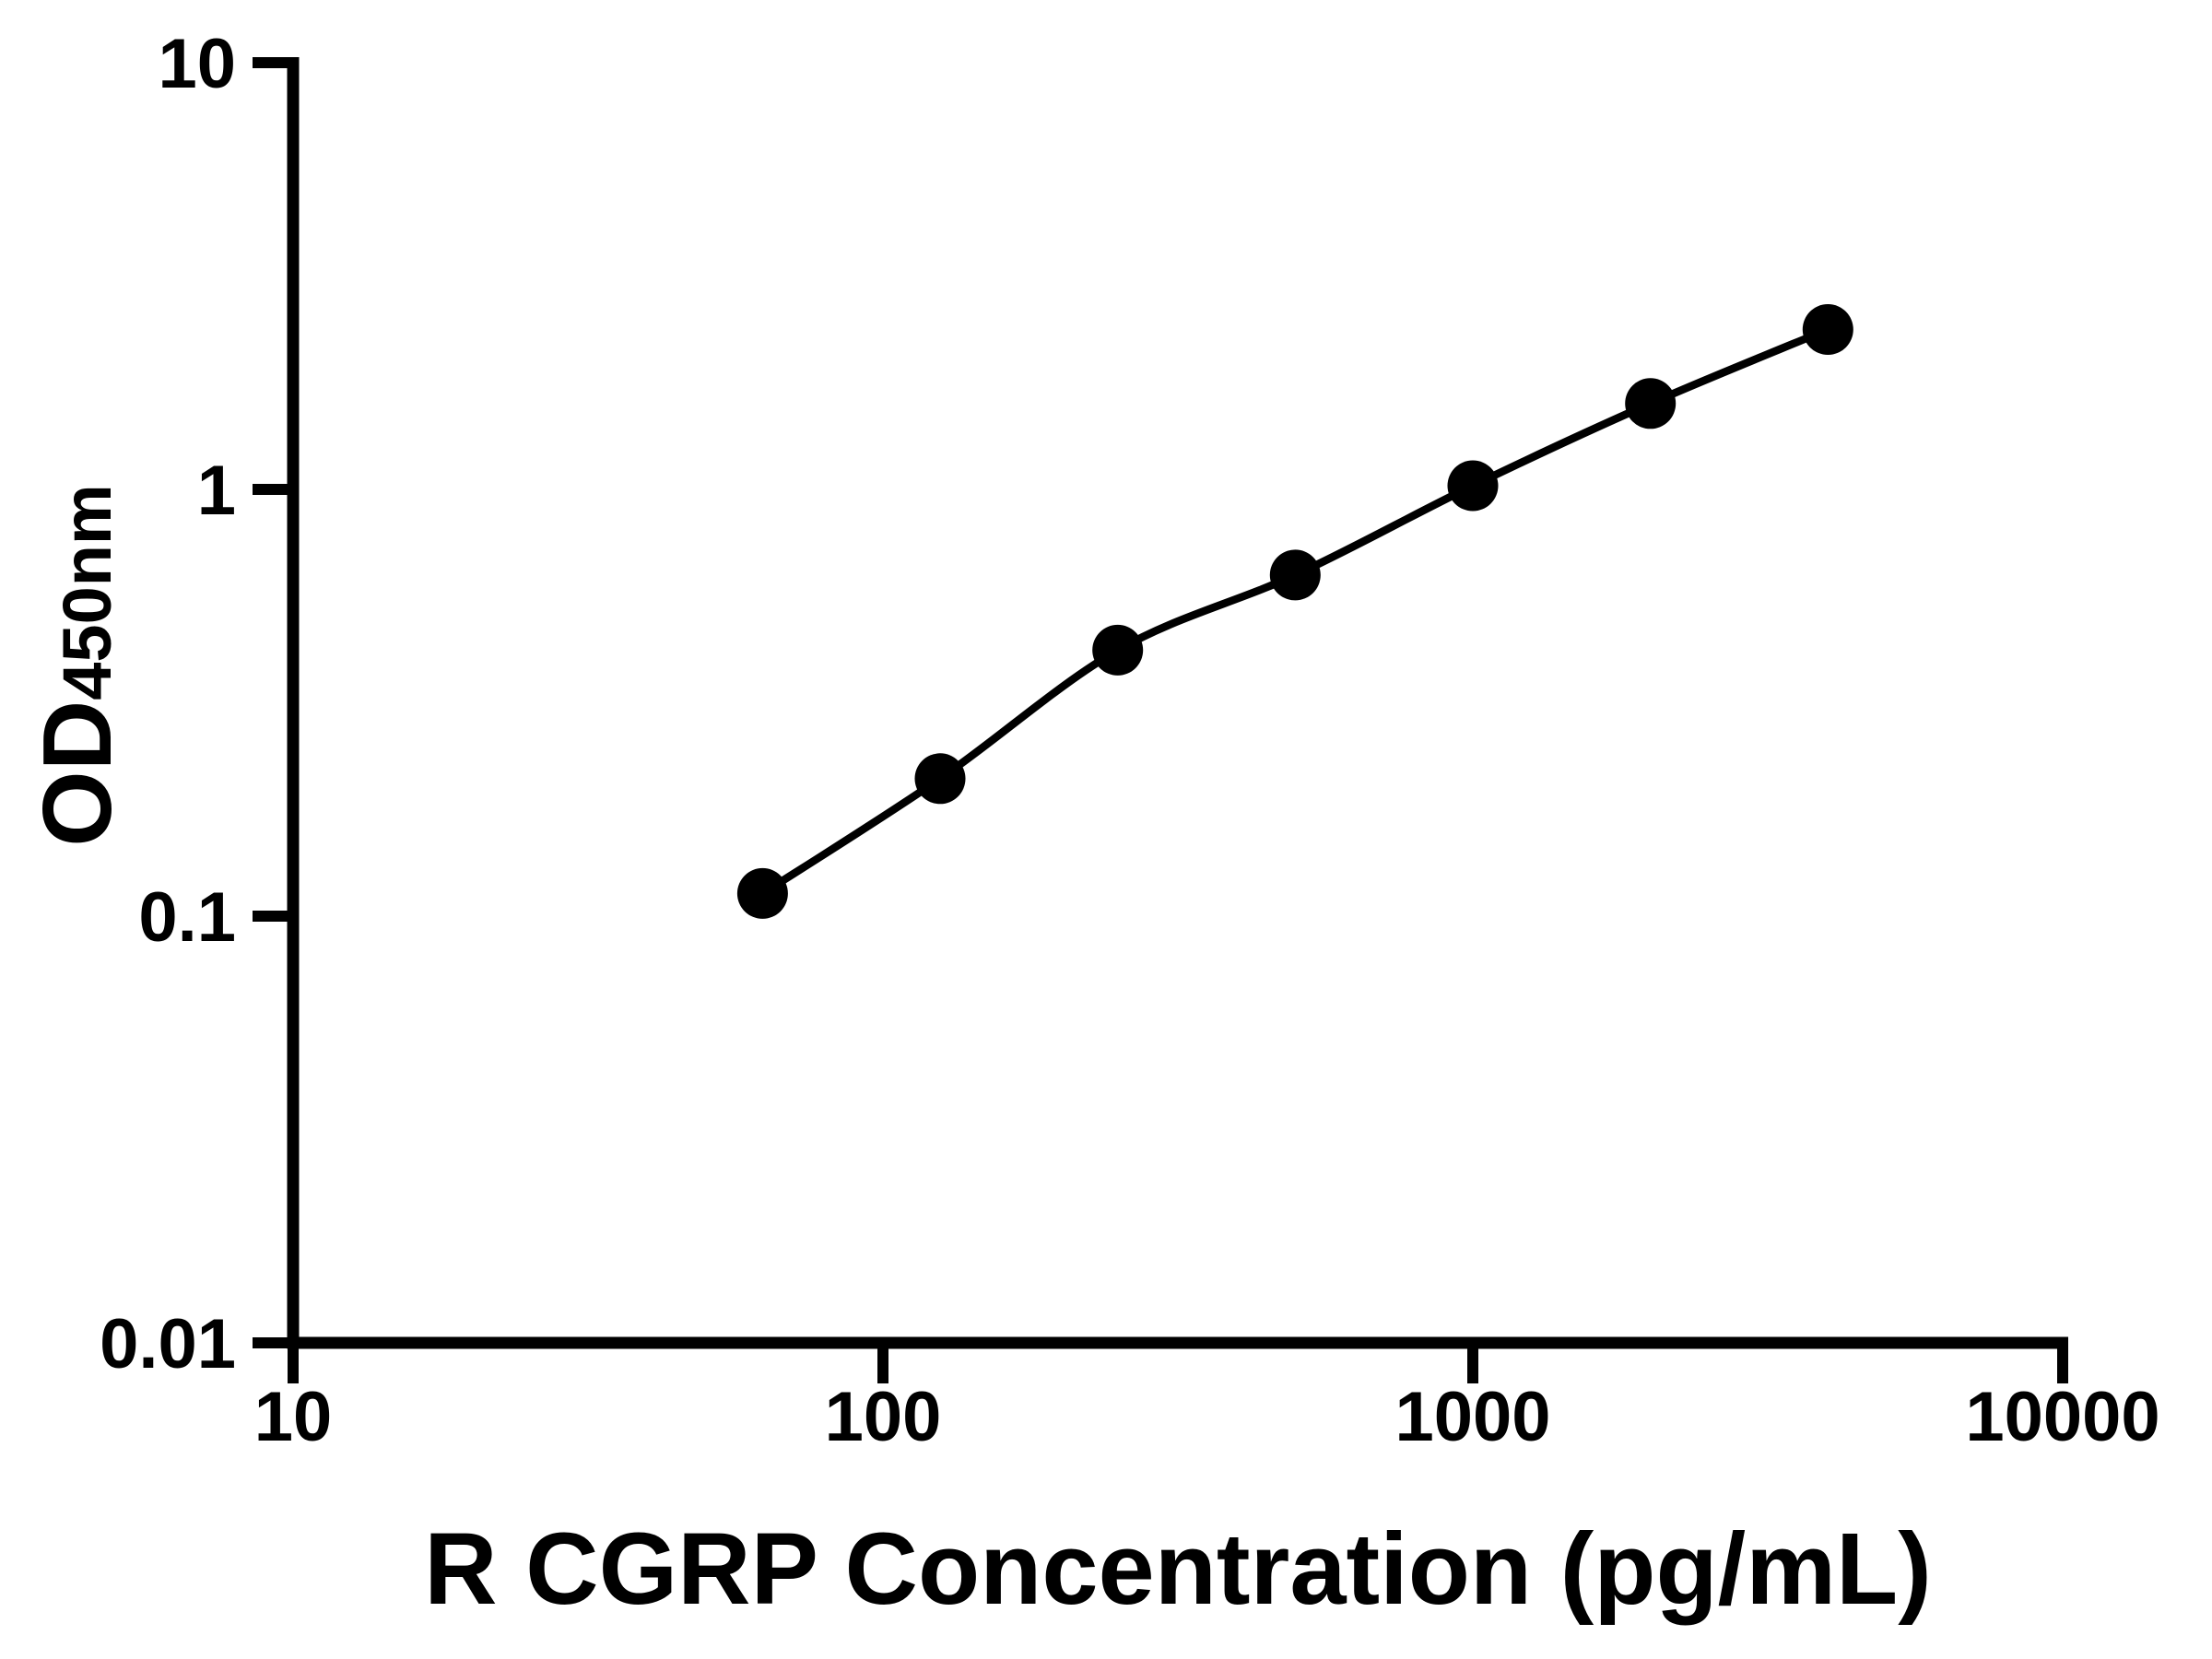 The width and height of the screenshot is (2212, 1659). What do you see at coordinates (77, 773) in the screenshot?
I see `y-axis-title-main: OD` at bounding box center [77, 773].